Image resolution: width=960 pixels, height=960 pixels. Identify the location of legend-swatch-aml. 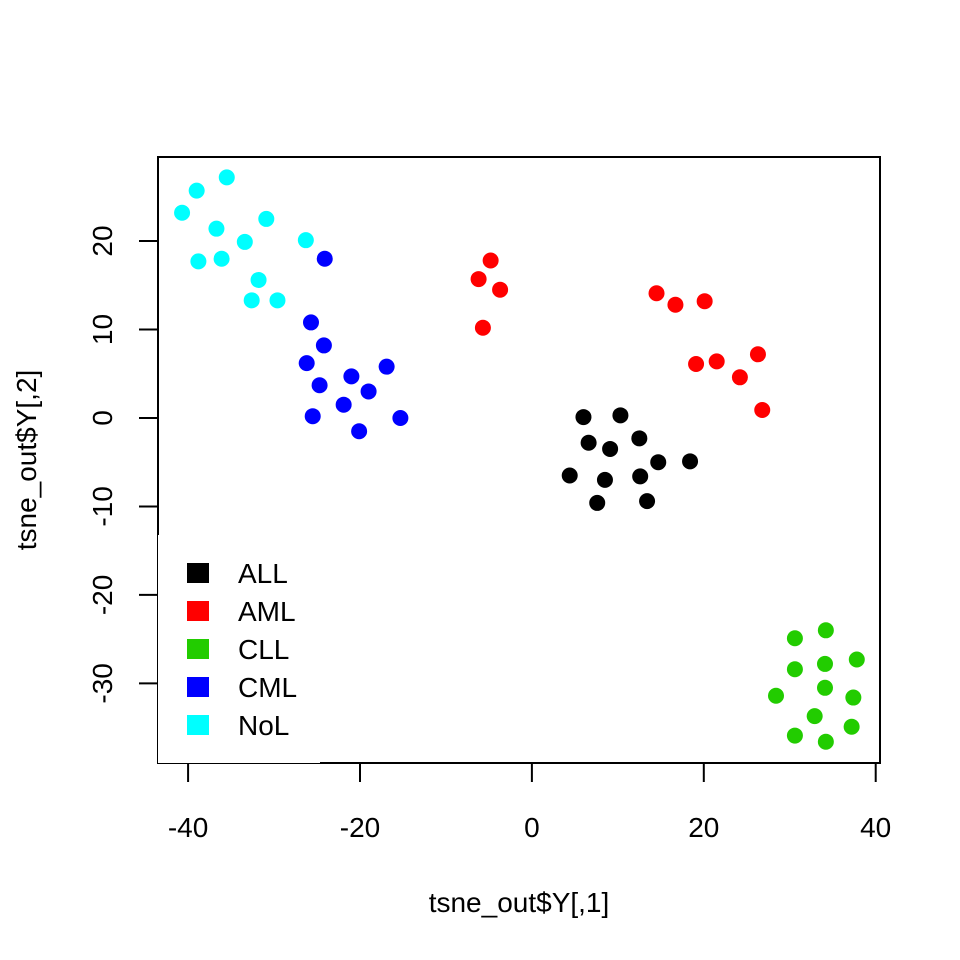
(198, 611).